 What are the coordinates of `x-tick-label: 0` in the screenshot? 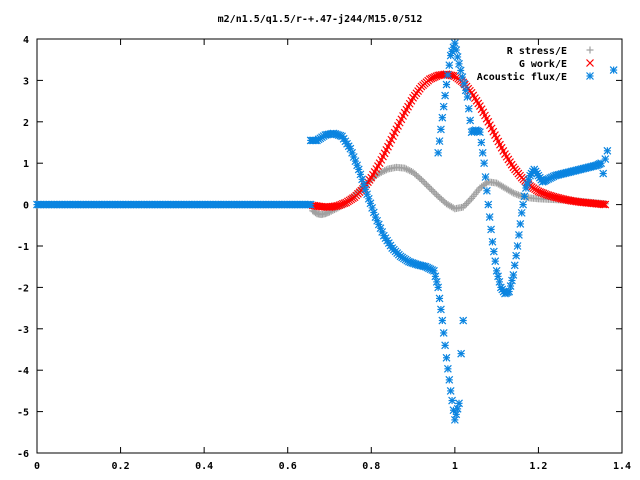 It's located at (37, 466).